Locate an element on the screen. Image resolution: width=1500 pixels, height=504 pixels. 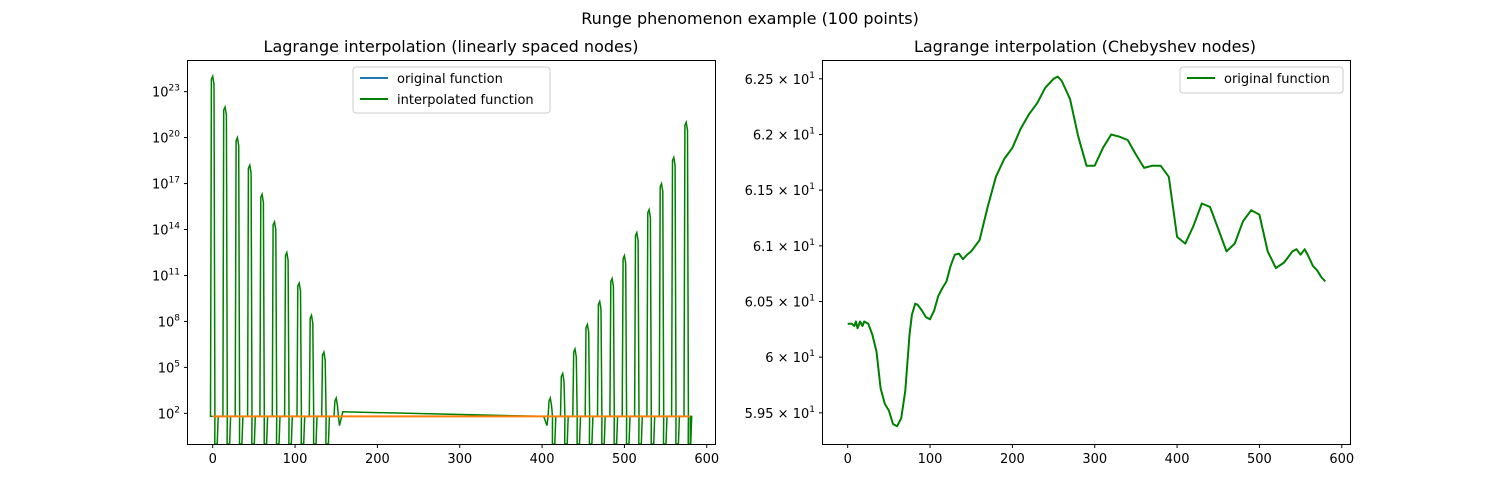
y-tick-exponent: 14 is located at coordinates (175, 227).